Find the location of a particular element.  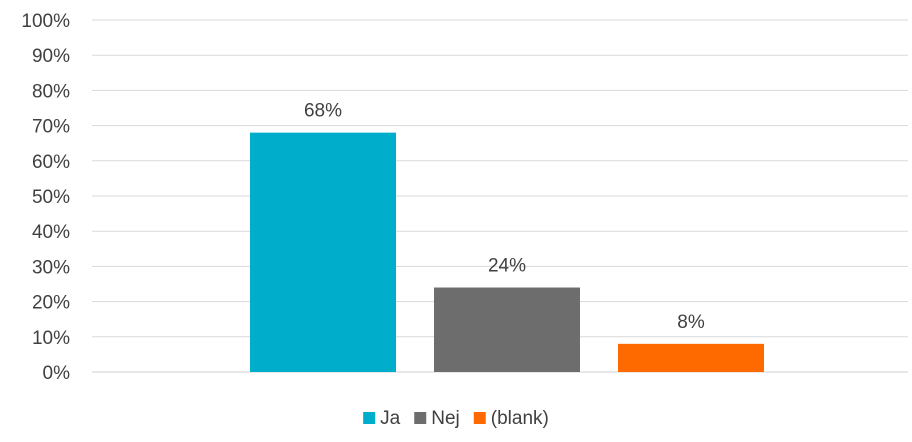

y-tick-label: 50% is located at coordinates (51, 197).